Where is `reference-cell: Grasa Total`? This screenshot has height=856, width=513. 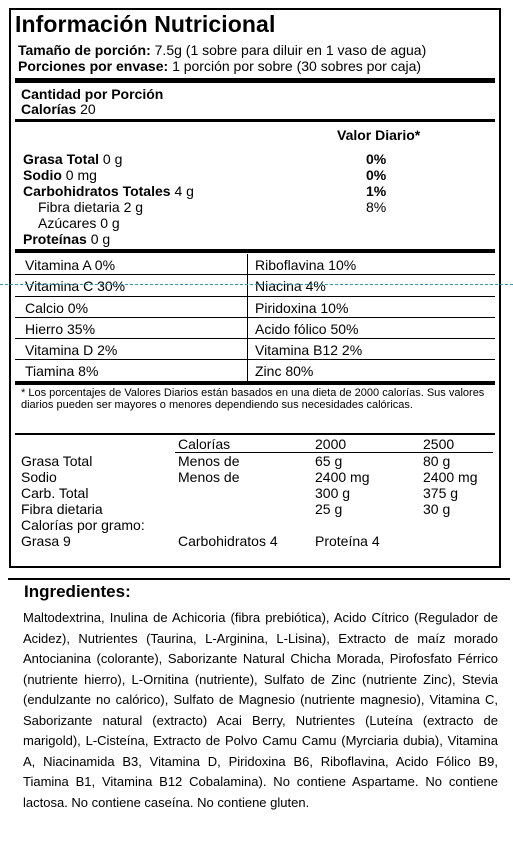 reference-cell: Grasa Total is located at coordinates (57, 461).